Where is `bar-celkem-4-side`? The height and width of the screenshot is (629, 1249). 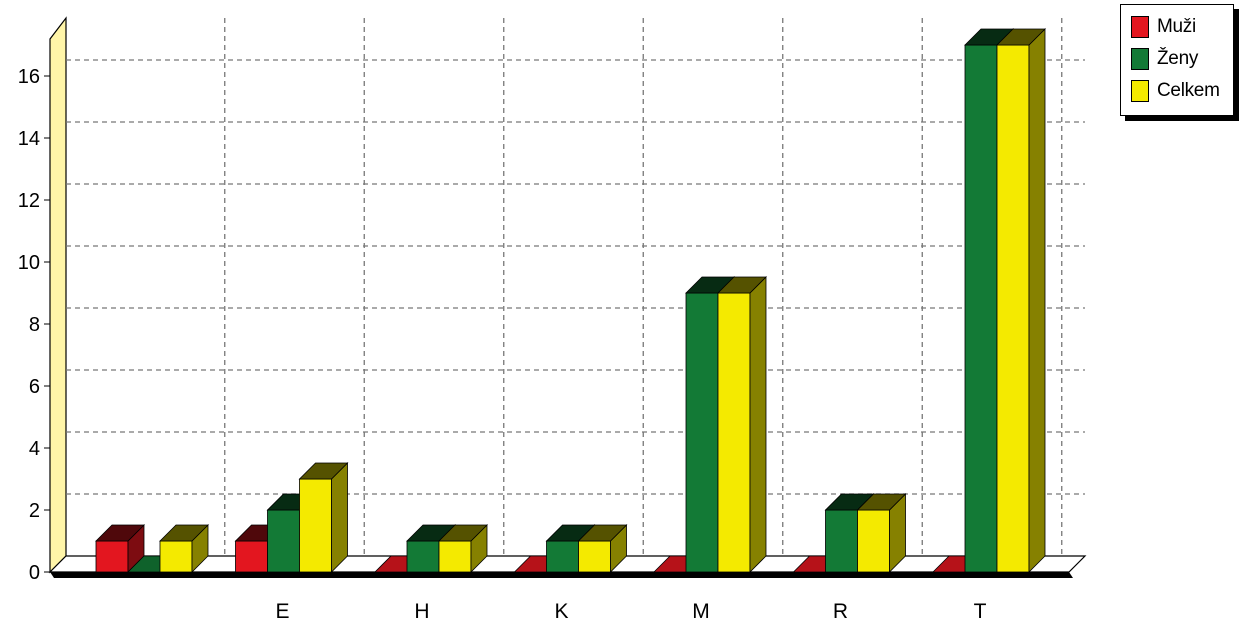
bar-celkem-4-side is located at coordinates (758, 424).